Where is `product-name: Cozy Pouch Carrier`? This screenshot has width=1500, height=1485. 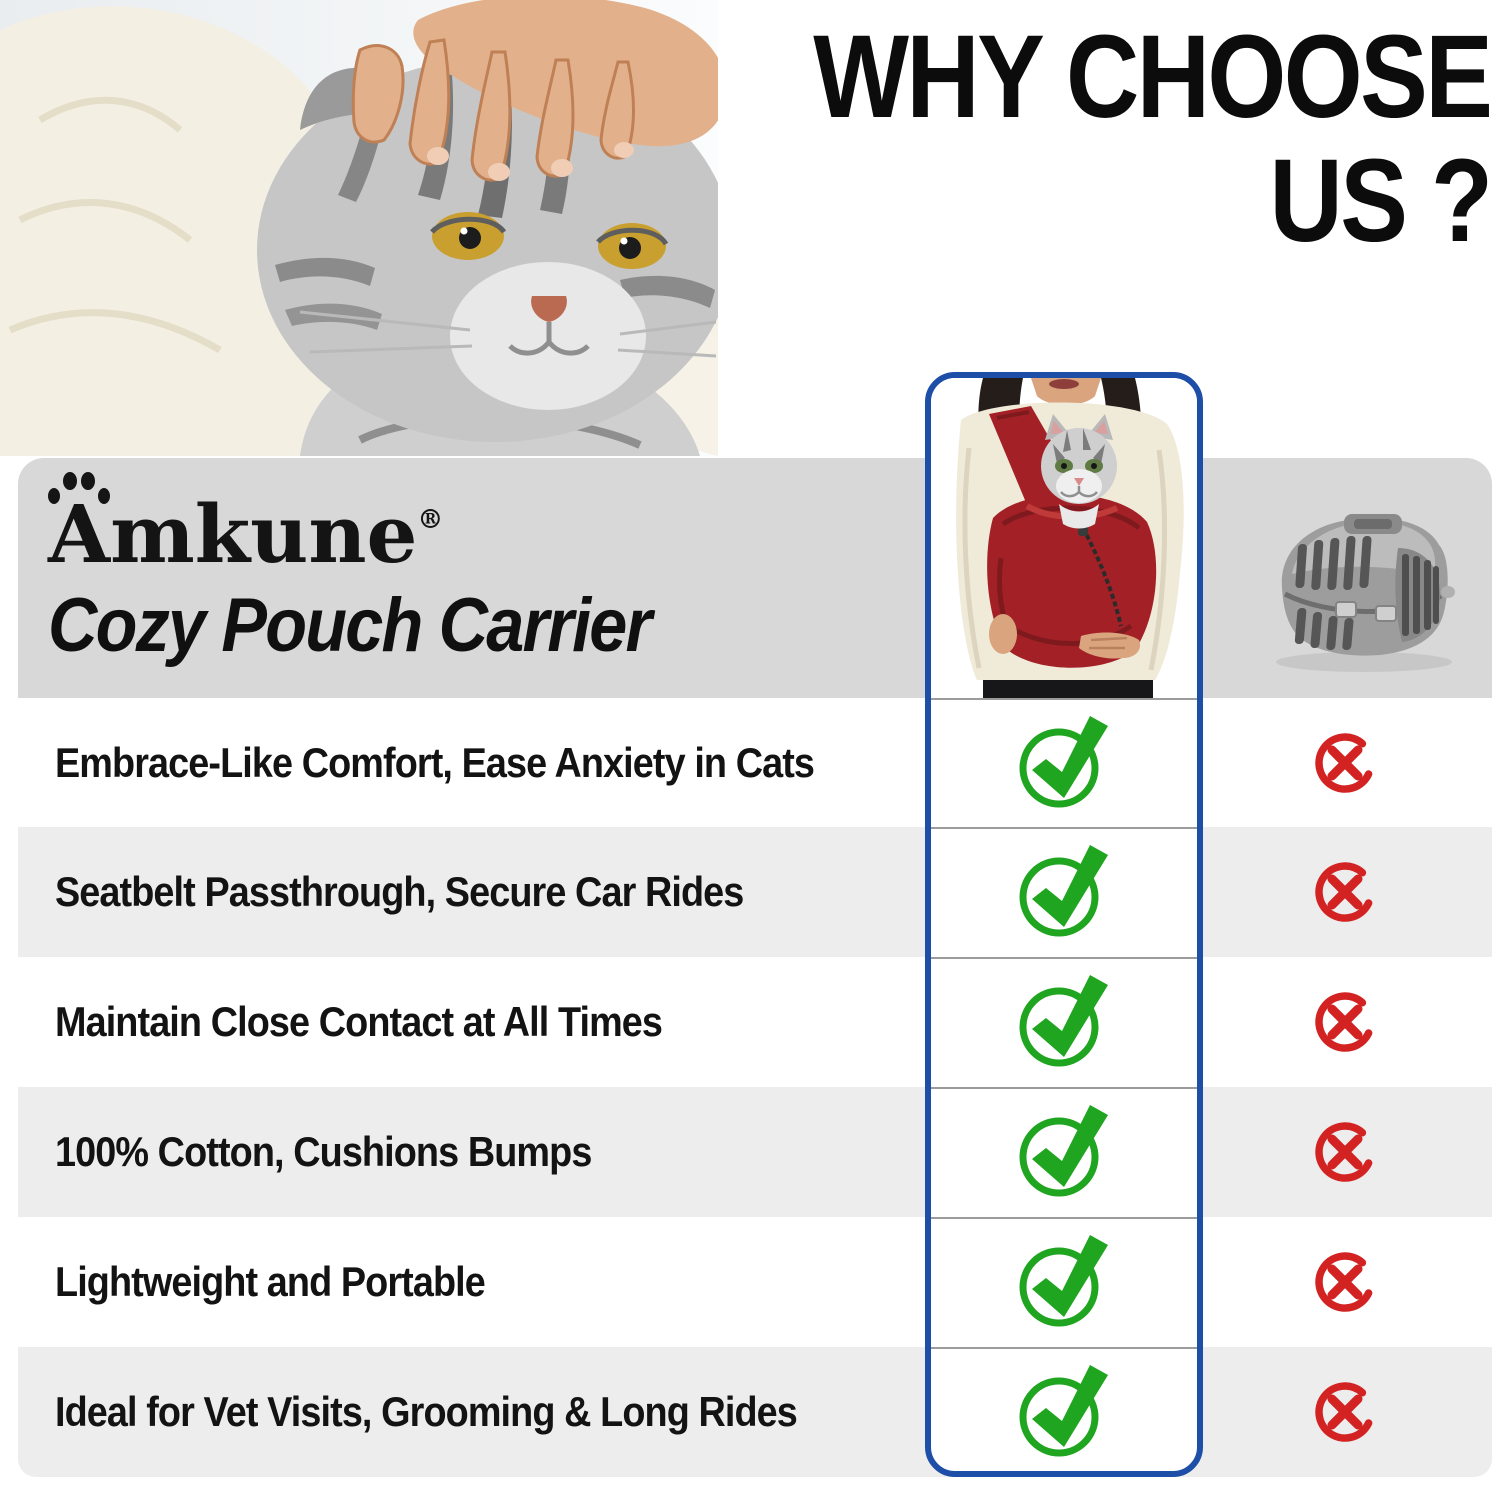 product-name: Cozy Pouch Carrier is located at coordinates (350, 625).